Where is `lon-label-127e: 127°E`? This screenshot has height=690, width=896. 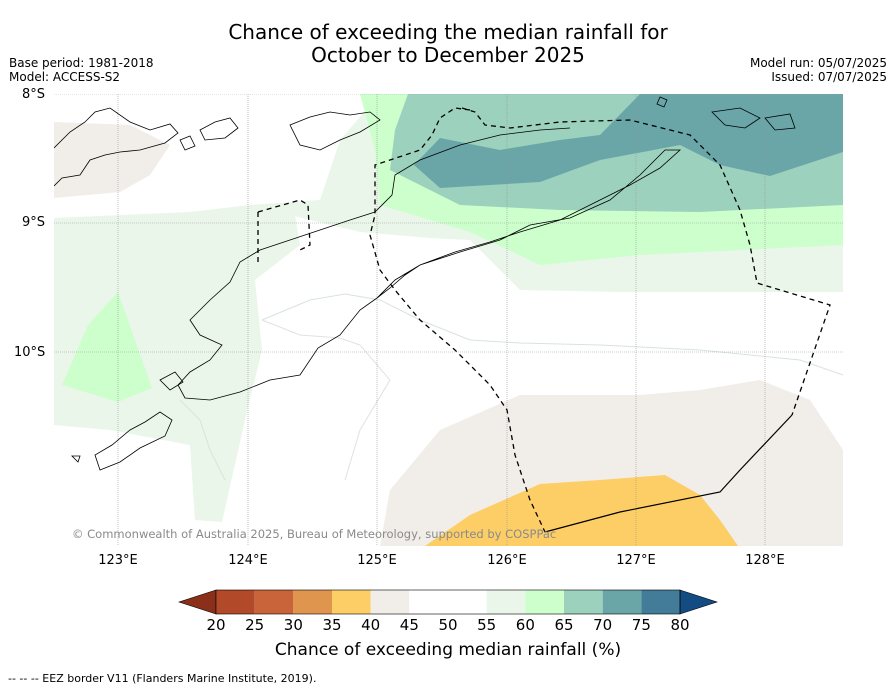
lon-label-127e: 127°E is located at coordinates (636, 560).